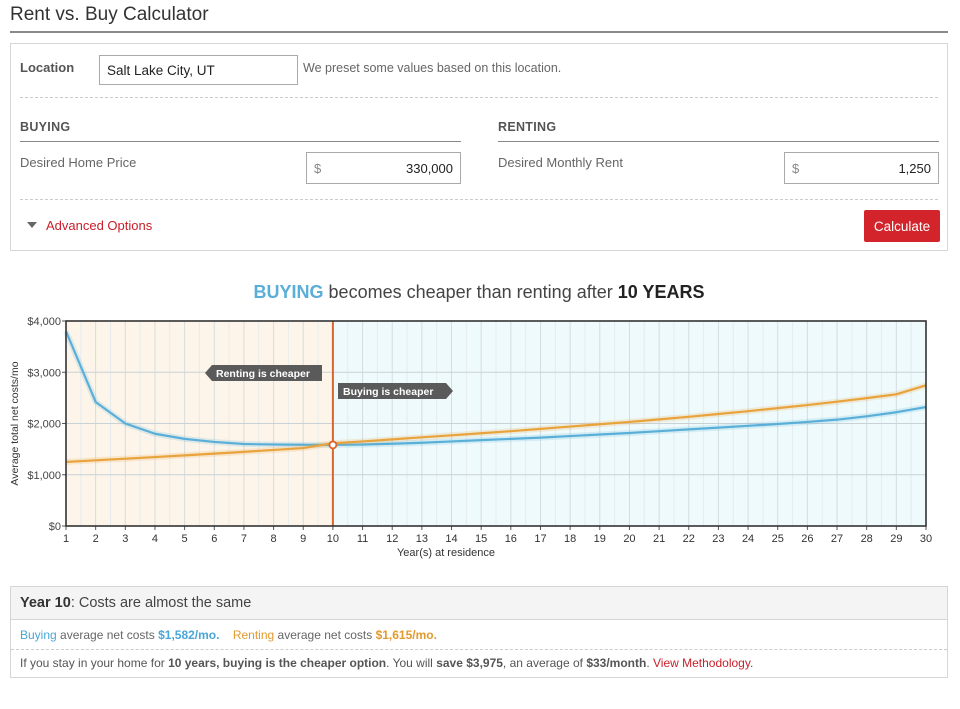 This screenshot has height=709, width=960. What do you see at coordinates (422, 539) in the screenshot?
I see `x-tick-label: 13` at bounding box center [422, 539].